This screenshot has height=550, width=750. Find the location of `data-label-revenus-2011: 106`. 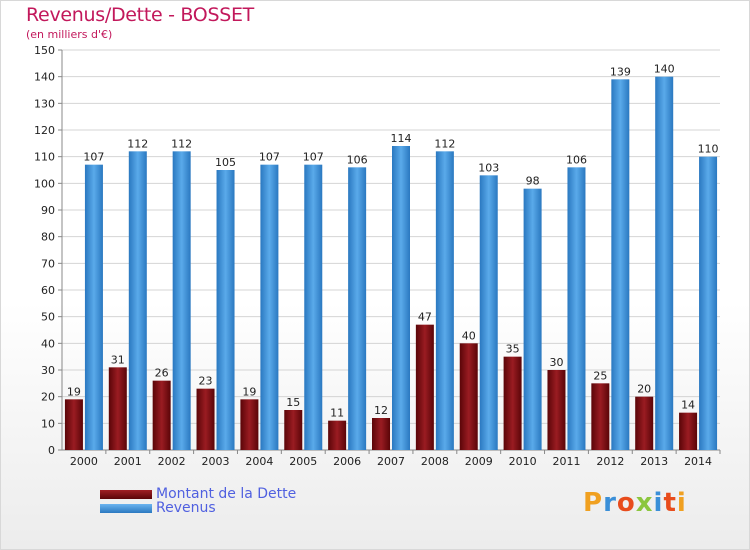

data-label-revenus-2011: 106 is located at coordinates (576, 159).